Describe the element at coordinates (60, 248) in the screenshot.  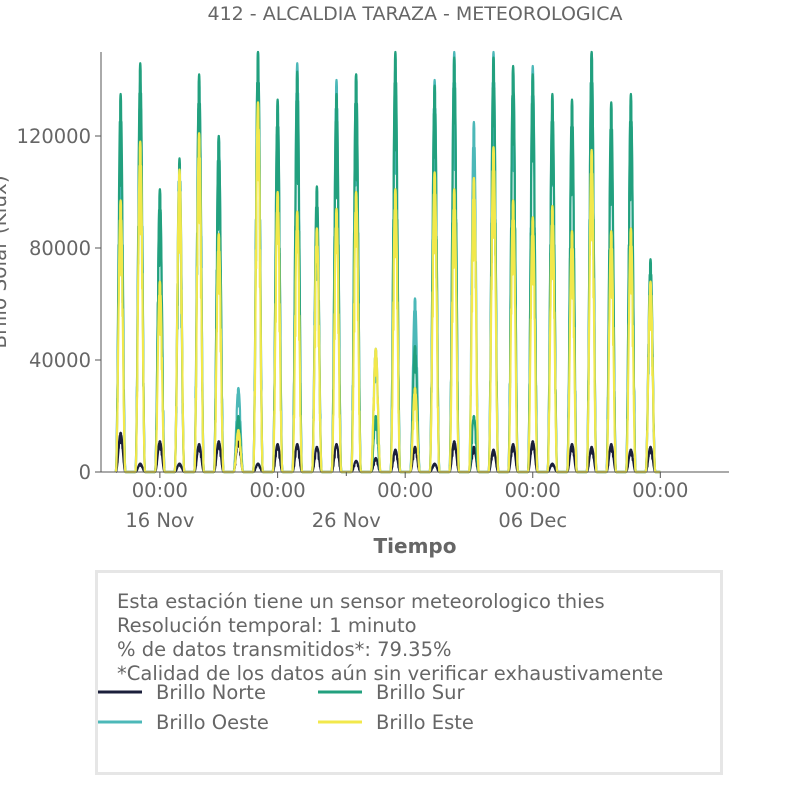
I see `y-tick-label: 80000` at that location.